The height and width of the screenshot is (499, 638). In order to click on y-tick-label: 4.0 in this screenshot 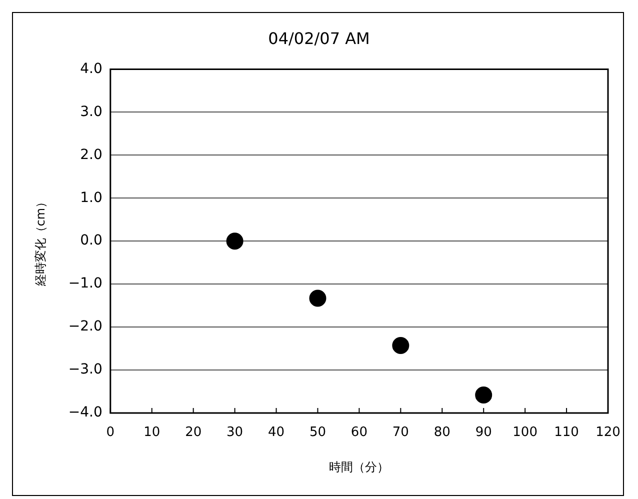, I will do `click(91, 68)`.